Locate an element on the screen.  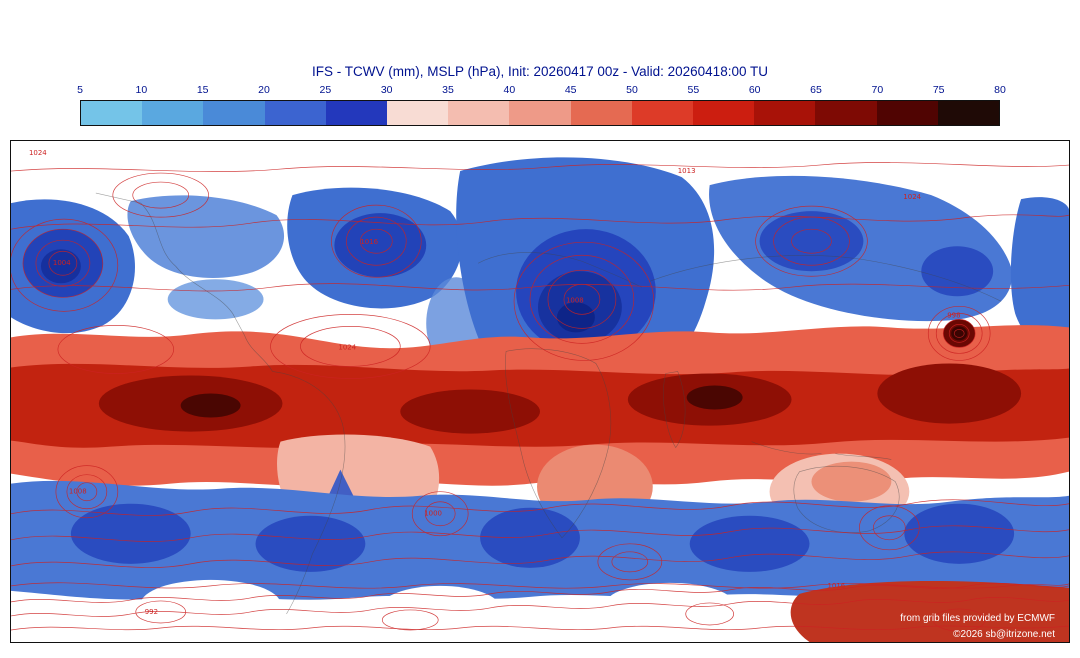
contour-label: 1000 is located at coordinates (433, 514).